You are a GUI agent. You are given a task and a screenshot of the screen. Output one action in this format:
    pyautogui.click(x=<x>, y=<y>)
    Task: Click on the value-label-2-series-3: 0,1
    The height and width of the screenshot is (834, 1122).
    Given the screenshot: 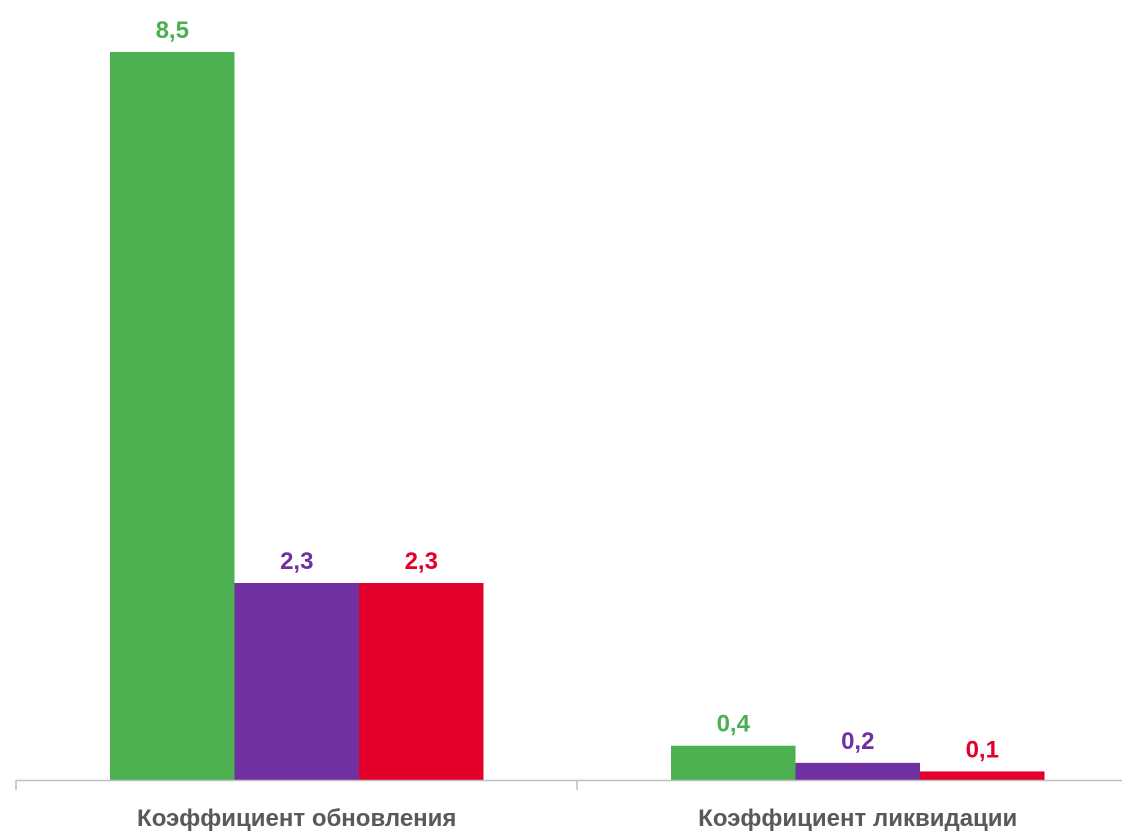 What is the action you would take?
    pyautogui.click(x=982, y=749)
    